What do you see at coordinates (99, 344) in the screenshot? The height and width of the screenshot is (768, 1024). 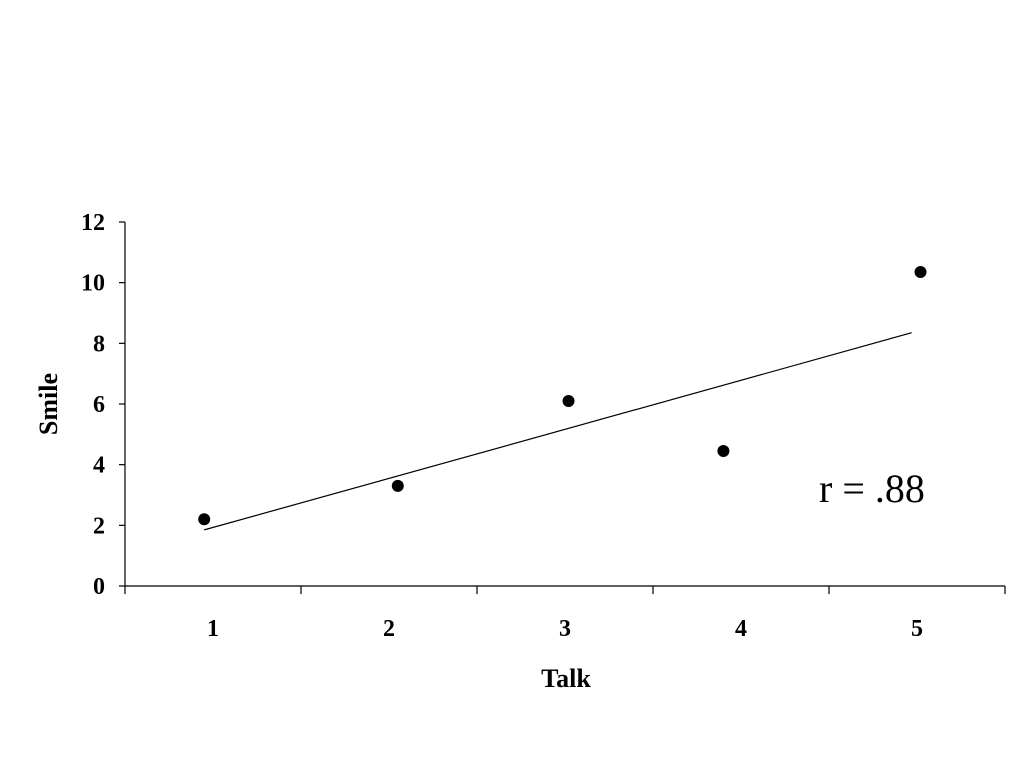 I see `y-tick-label: 8` at bounding box center [99, 344].